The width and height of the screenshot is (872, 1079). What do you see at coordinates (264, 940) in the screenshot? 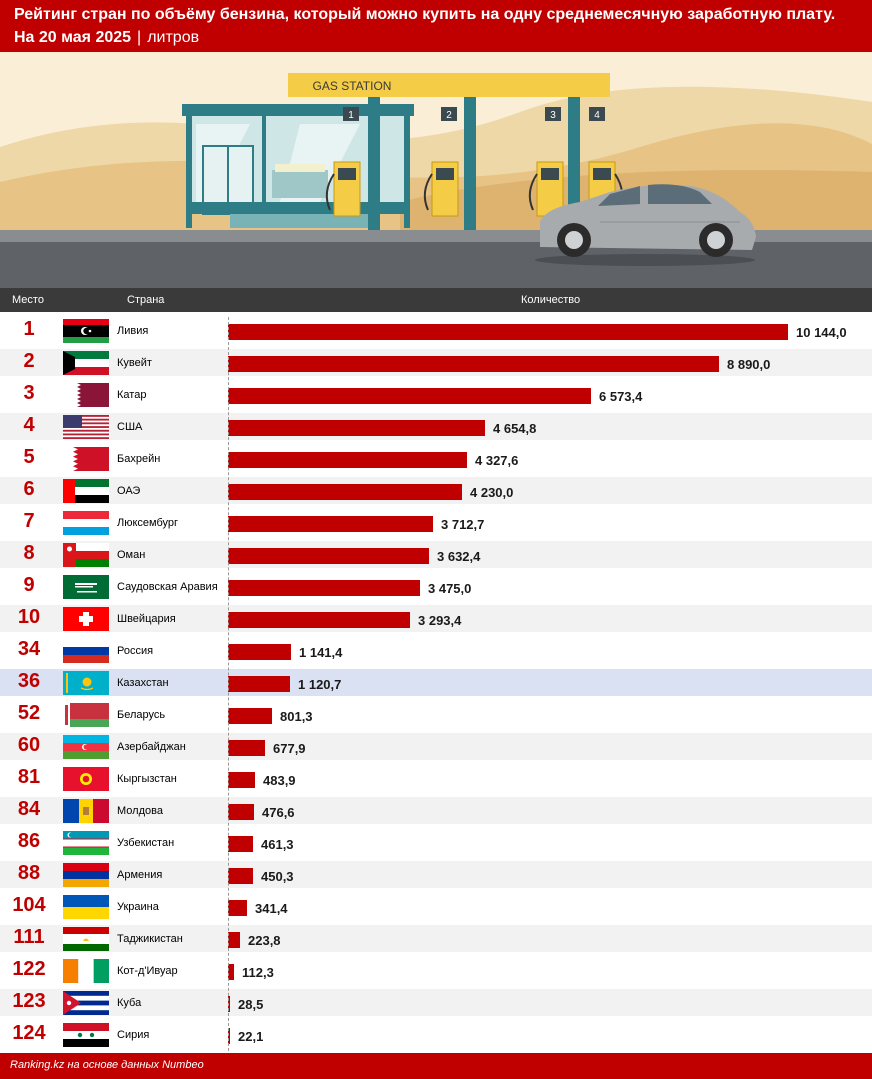
I see `value-label: 223,8` at bounding box center [264, 940].